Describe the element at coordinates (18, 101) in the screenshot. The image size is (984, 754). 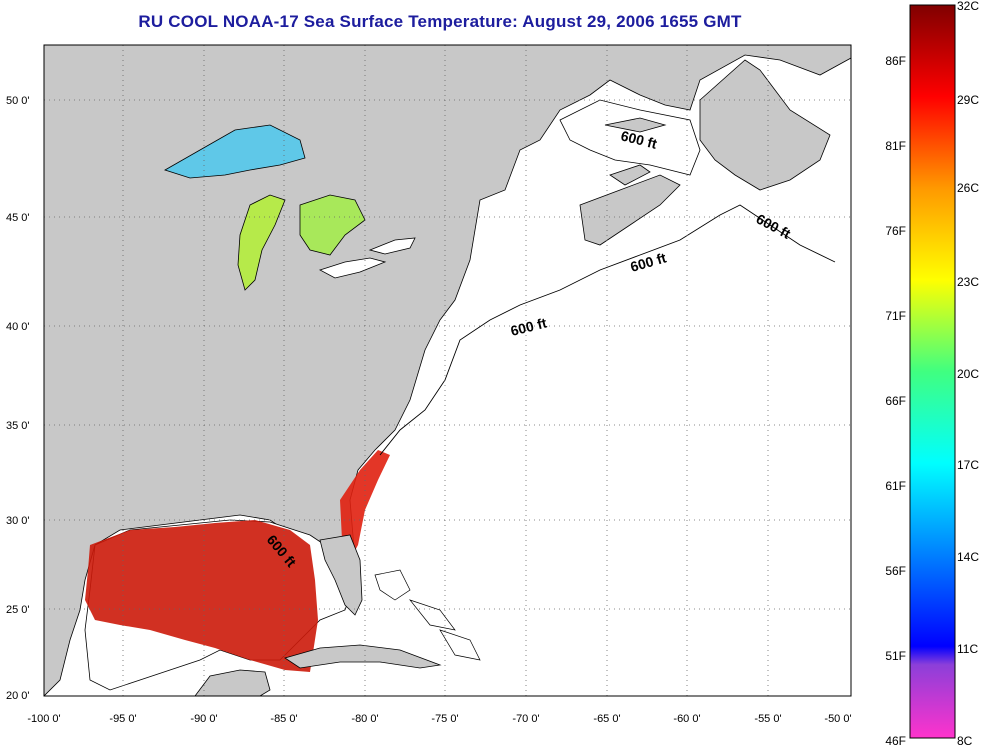
I see `lat-tick: 50 0'` at that location.